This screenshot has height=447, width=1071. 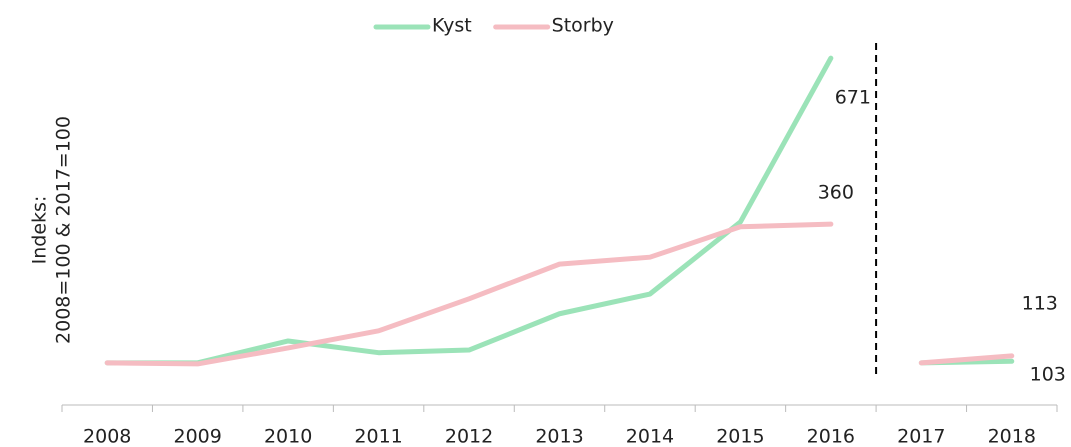 I want to click on series-line, so click(x=966, y=359).